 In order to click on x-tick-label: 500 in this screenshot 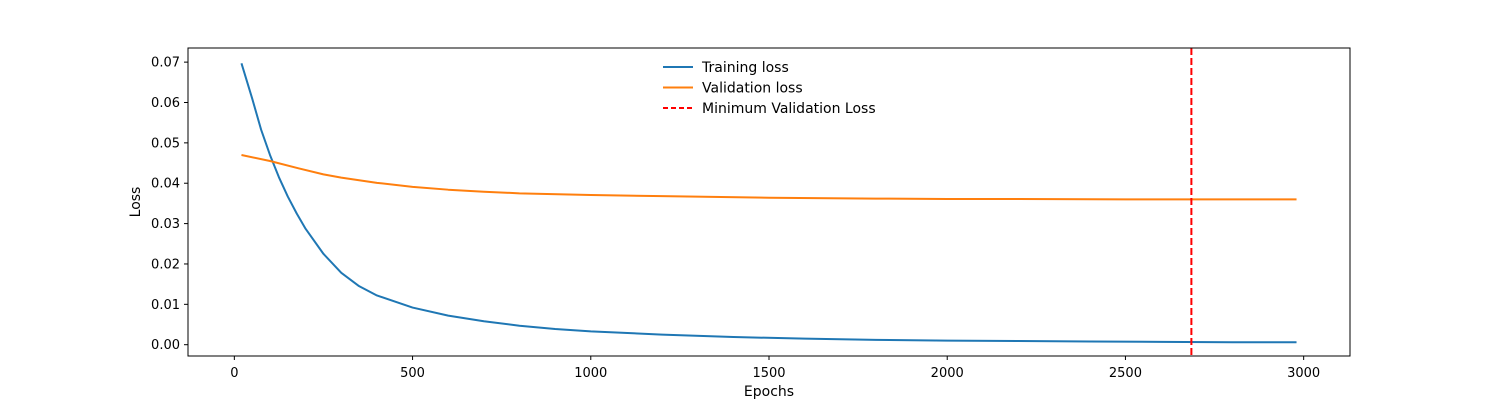, I will do `click(412, 373)`.